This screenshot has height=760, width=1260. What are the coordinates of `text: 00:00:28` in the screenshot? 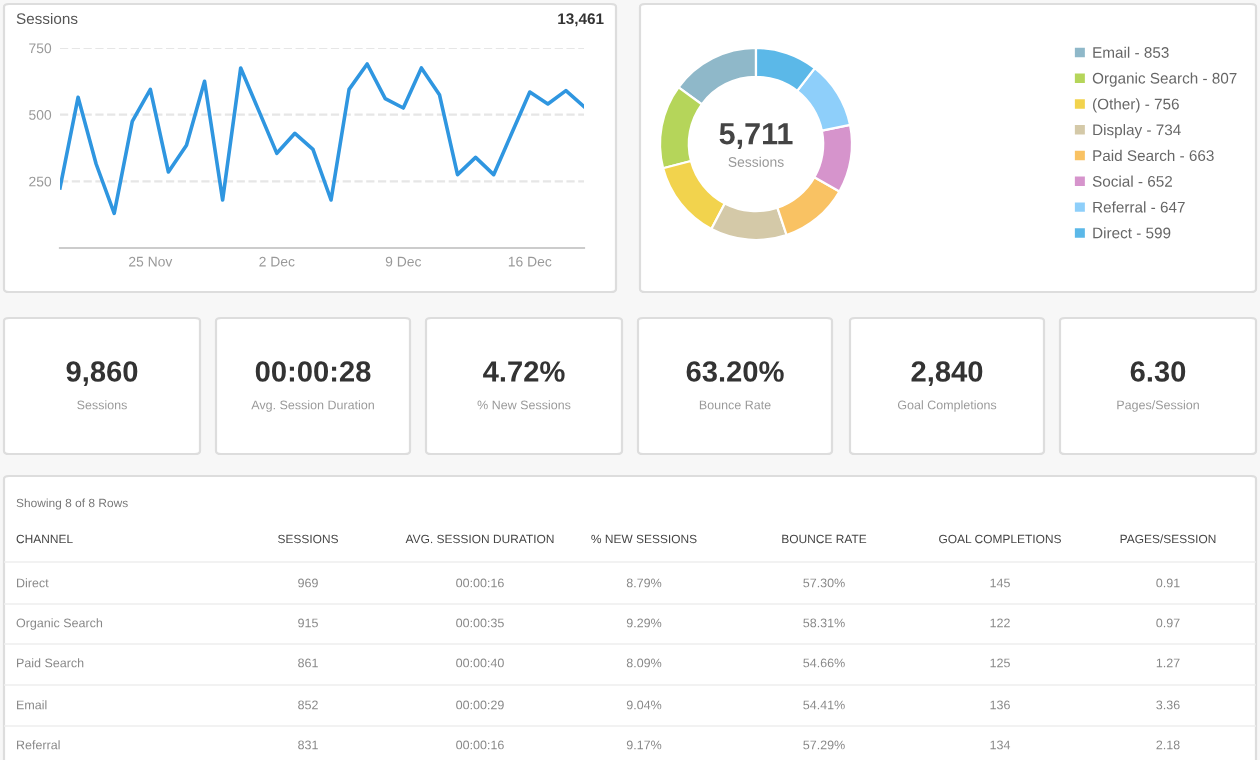 It's located at (313, 371).